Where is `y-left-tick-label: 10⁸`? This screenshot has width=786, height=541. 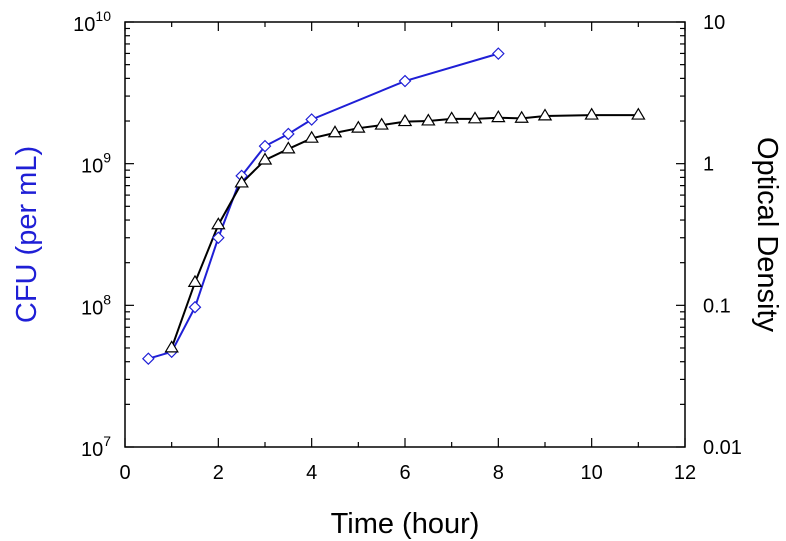 y-left-tick-label: 10⁸ is located at coordinates (96, 305).